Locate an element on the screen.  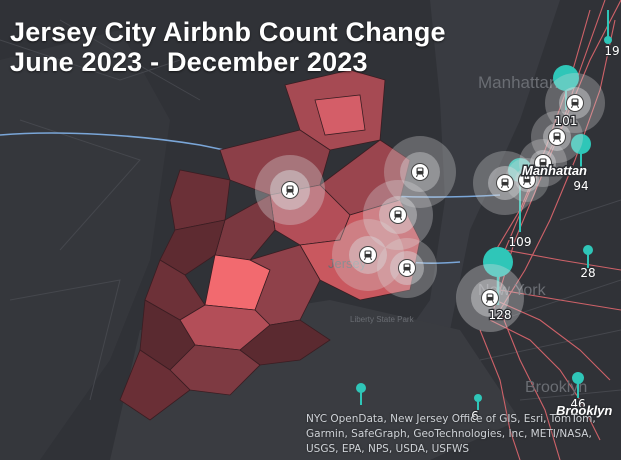
marker-label-128: 128 is located at coordinates (500, 315).